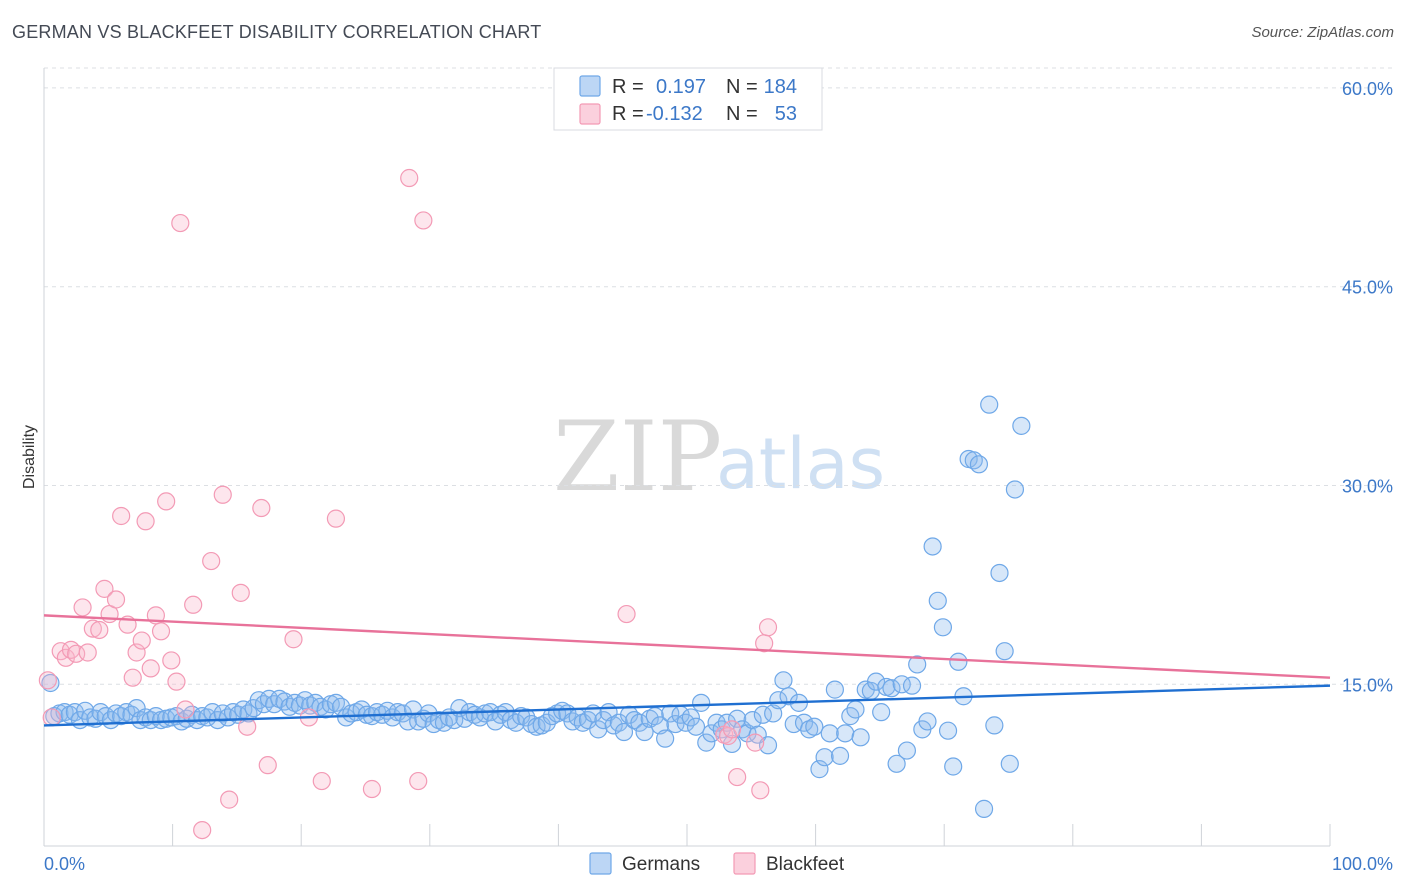 This screenshot has height=892, width=1406. I want to click on y-tick-label: 45.0%, so click(1367, 288).